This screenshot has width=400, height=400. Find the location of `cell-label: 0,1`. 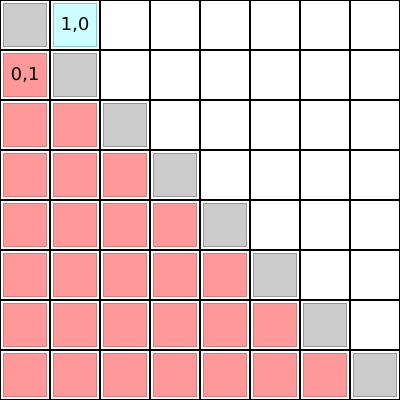

cell-label: 0,1 is located at coordinates (25, 74).